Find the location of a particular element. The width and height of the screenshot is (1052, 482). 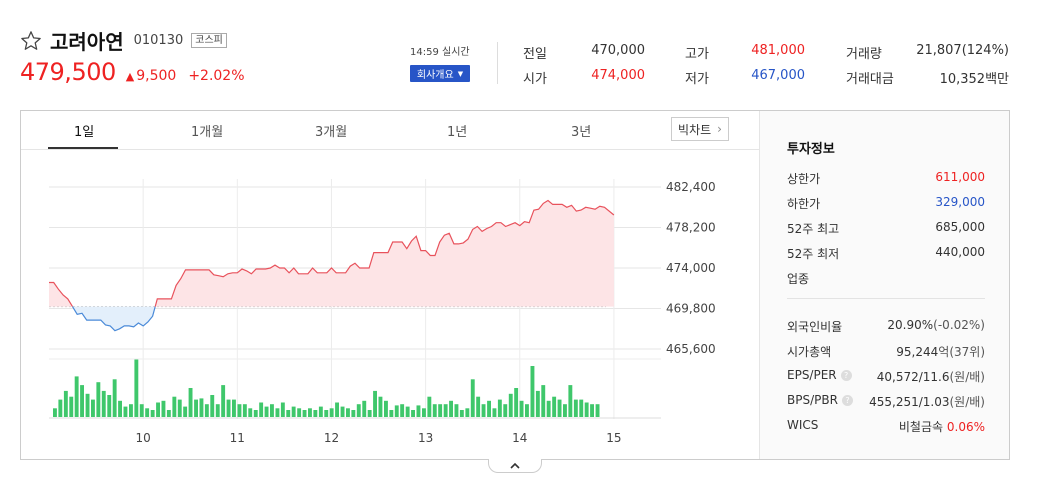

side-row-label: EPS/PER? is located at coordinates (819, 376).